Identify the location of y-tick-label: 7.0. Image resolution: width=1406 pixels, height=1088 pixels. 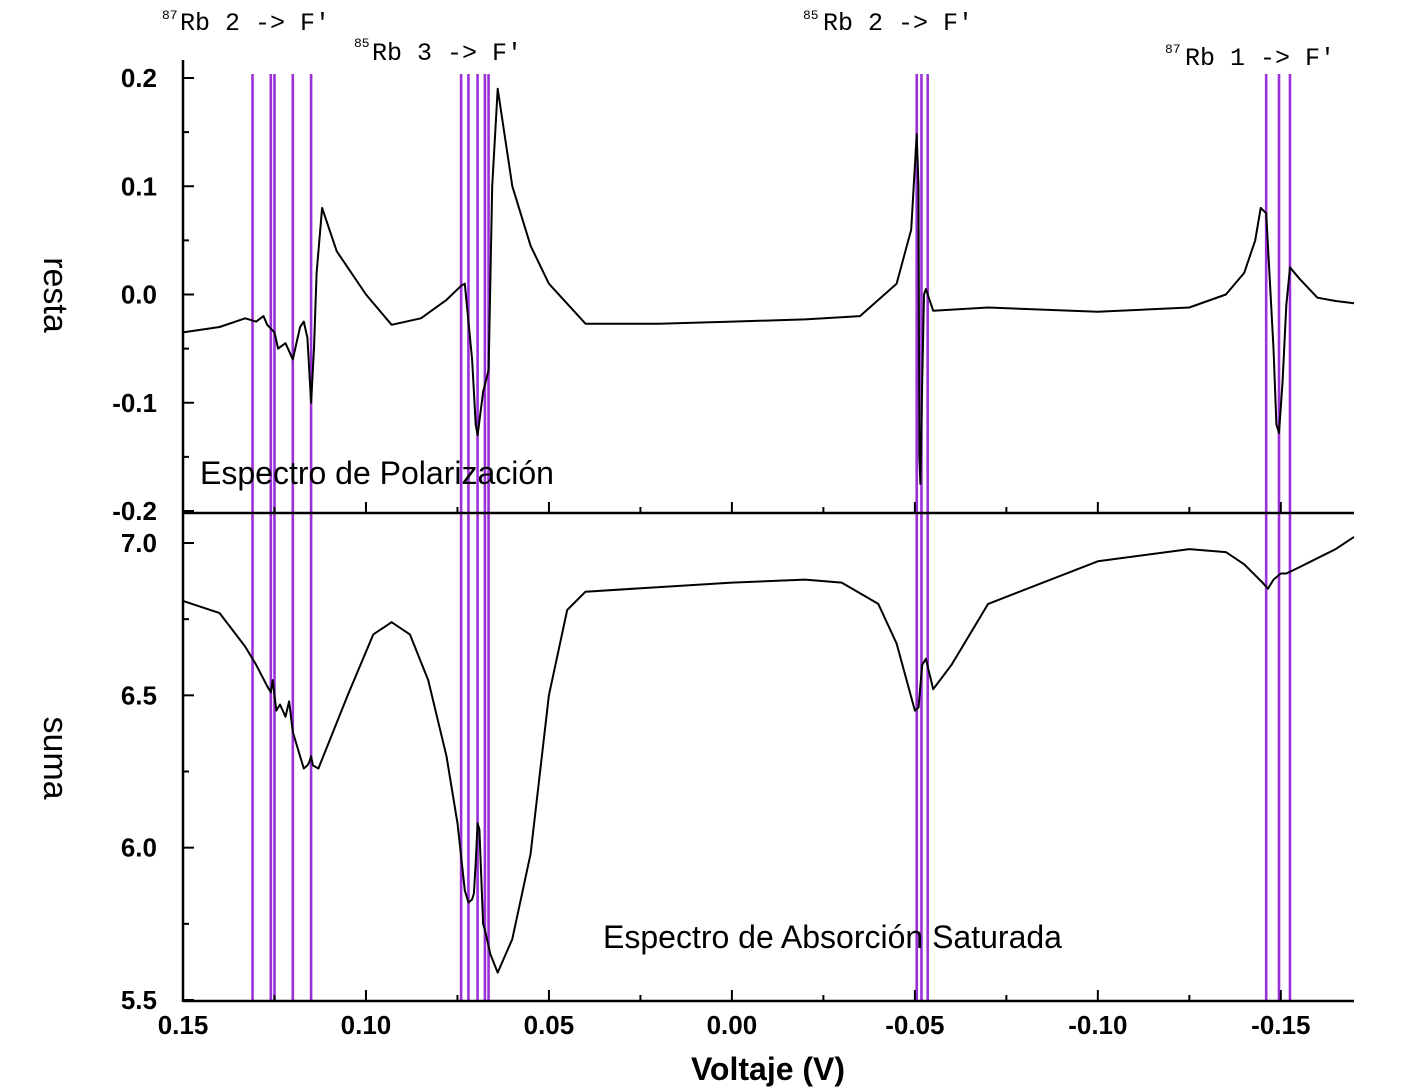
(139, 543).